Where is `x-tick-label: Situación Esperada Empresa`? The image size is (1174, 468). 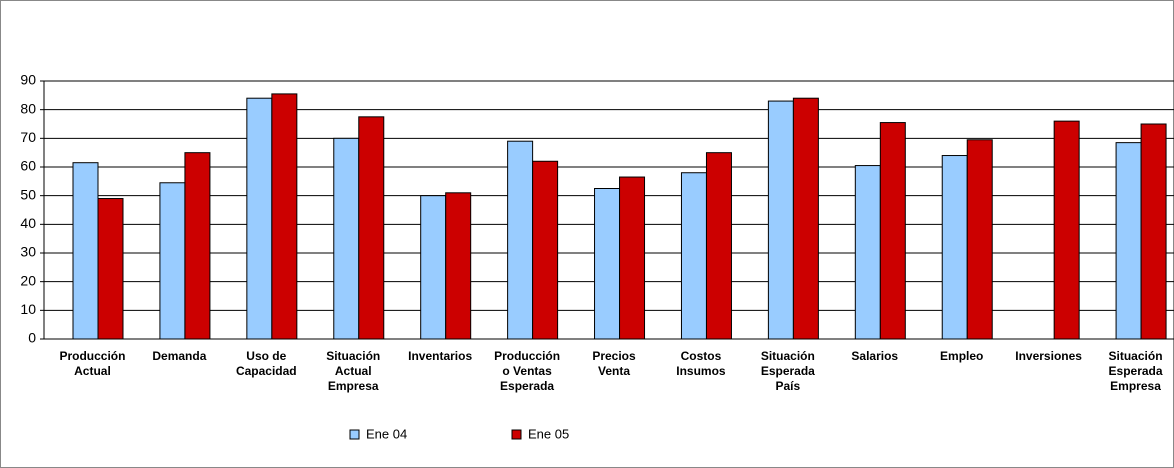
x-tick-label: Situación Esperada Empresa is located at coordinates (1136, 371).